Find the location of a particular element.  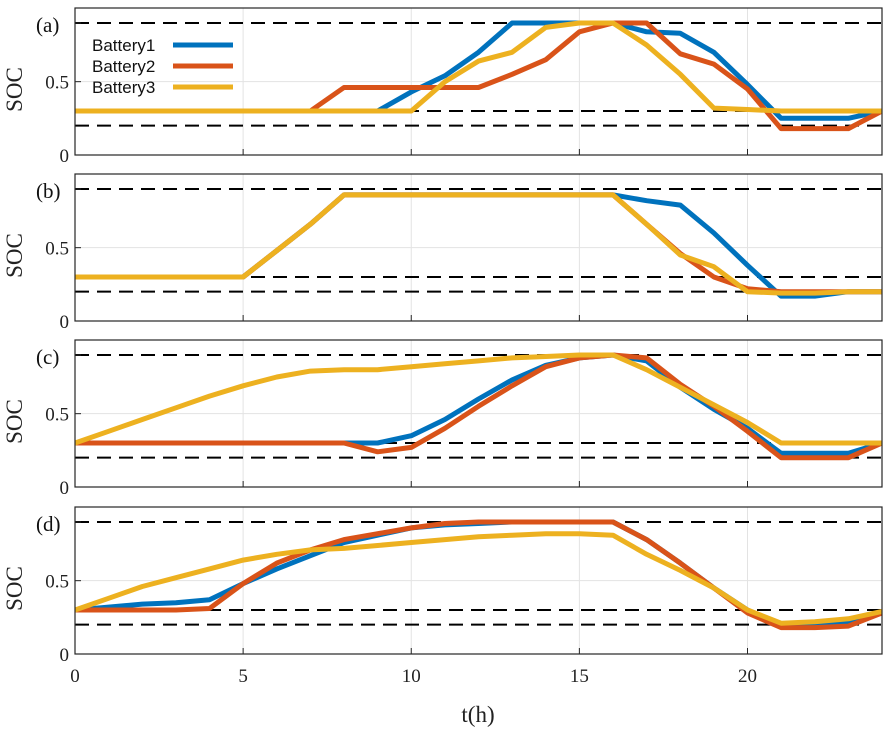

series-battery2-d is located at coordinates (478, 575).